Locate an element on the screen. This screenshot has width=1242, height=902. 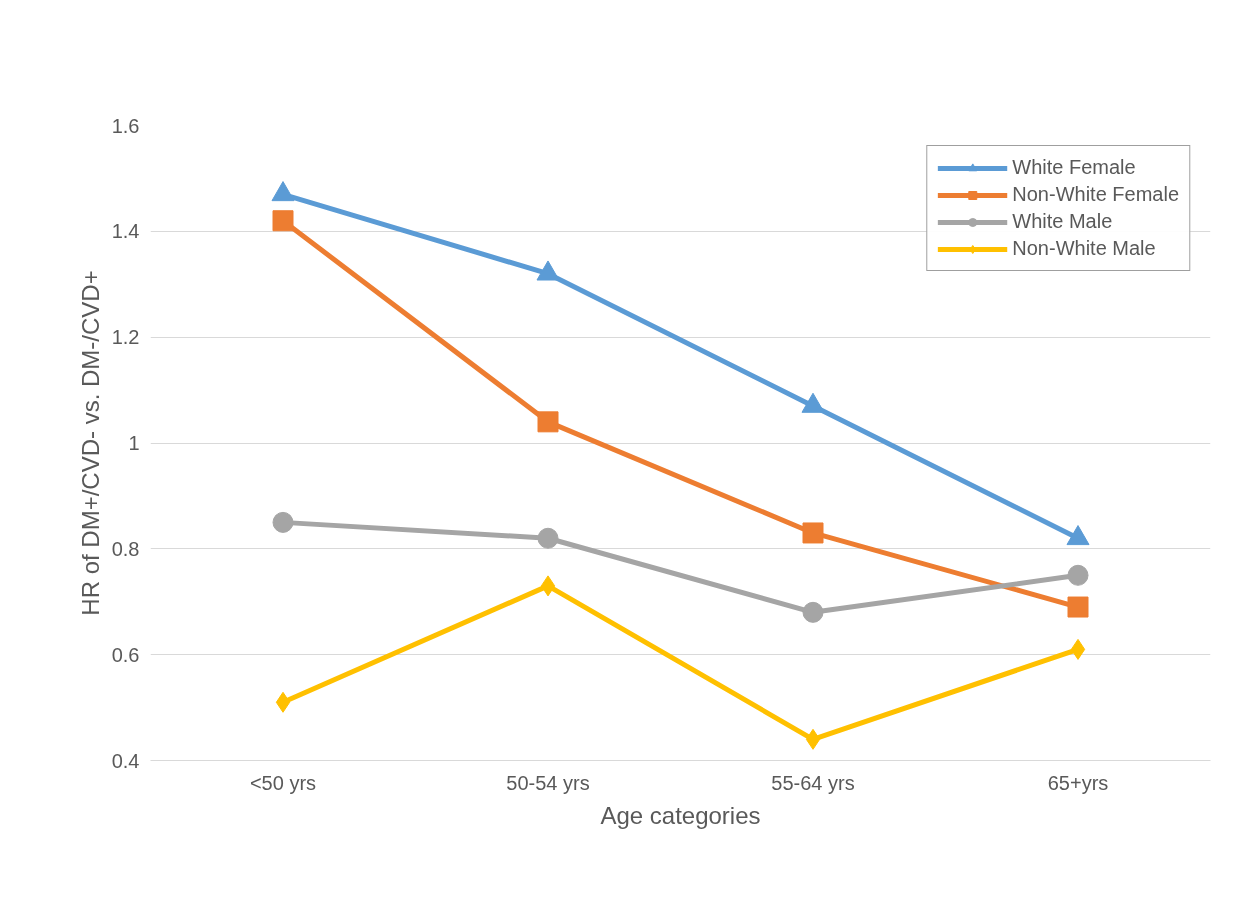
legend-label: White Female is located at coordinates (1074, 167).